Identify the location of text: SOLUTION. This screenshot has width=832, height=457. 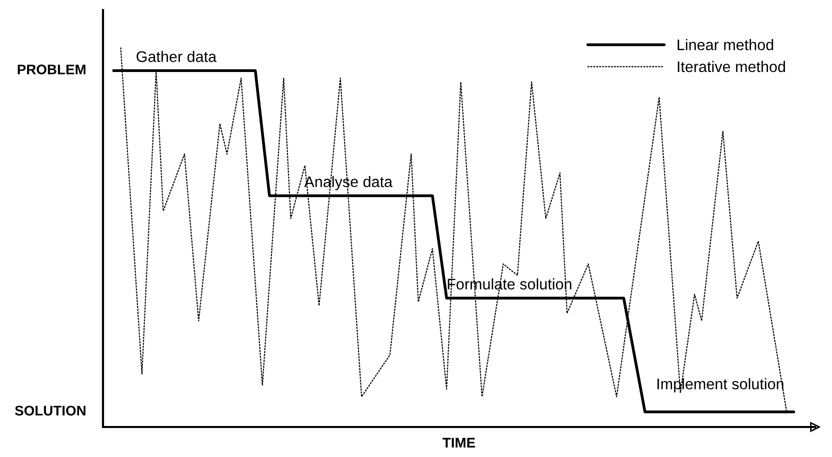
(50, 411).